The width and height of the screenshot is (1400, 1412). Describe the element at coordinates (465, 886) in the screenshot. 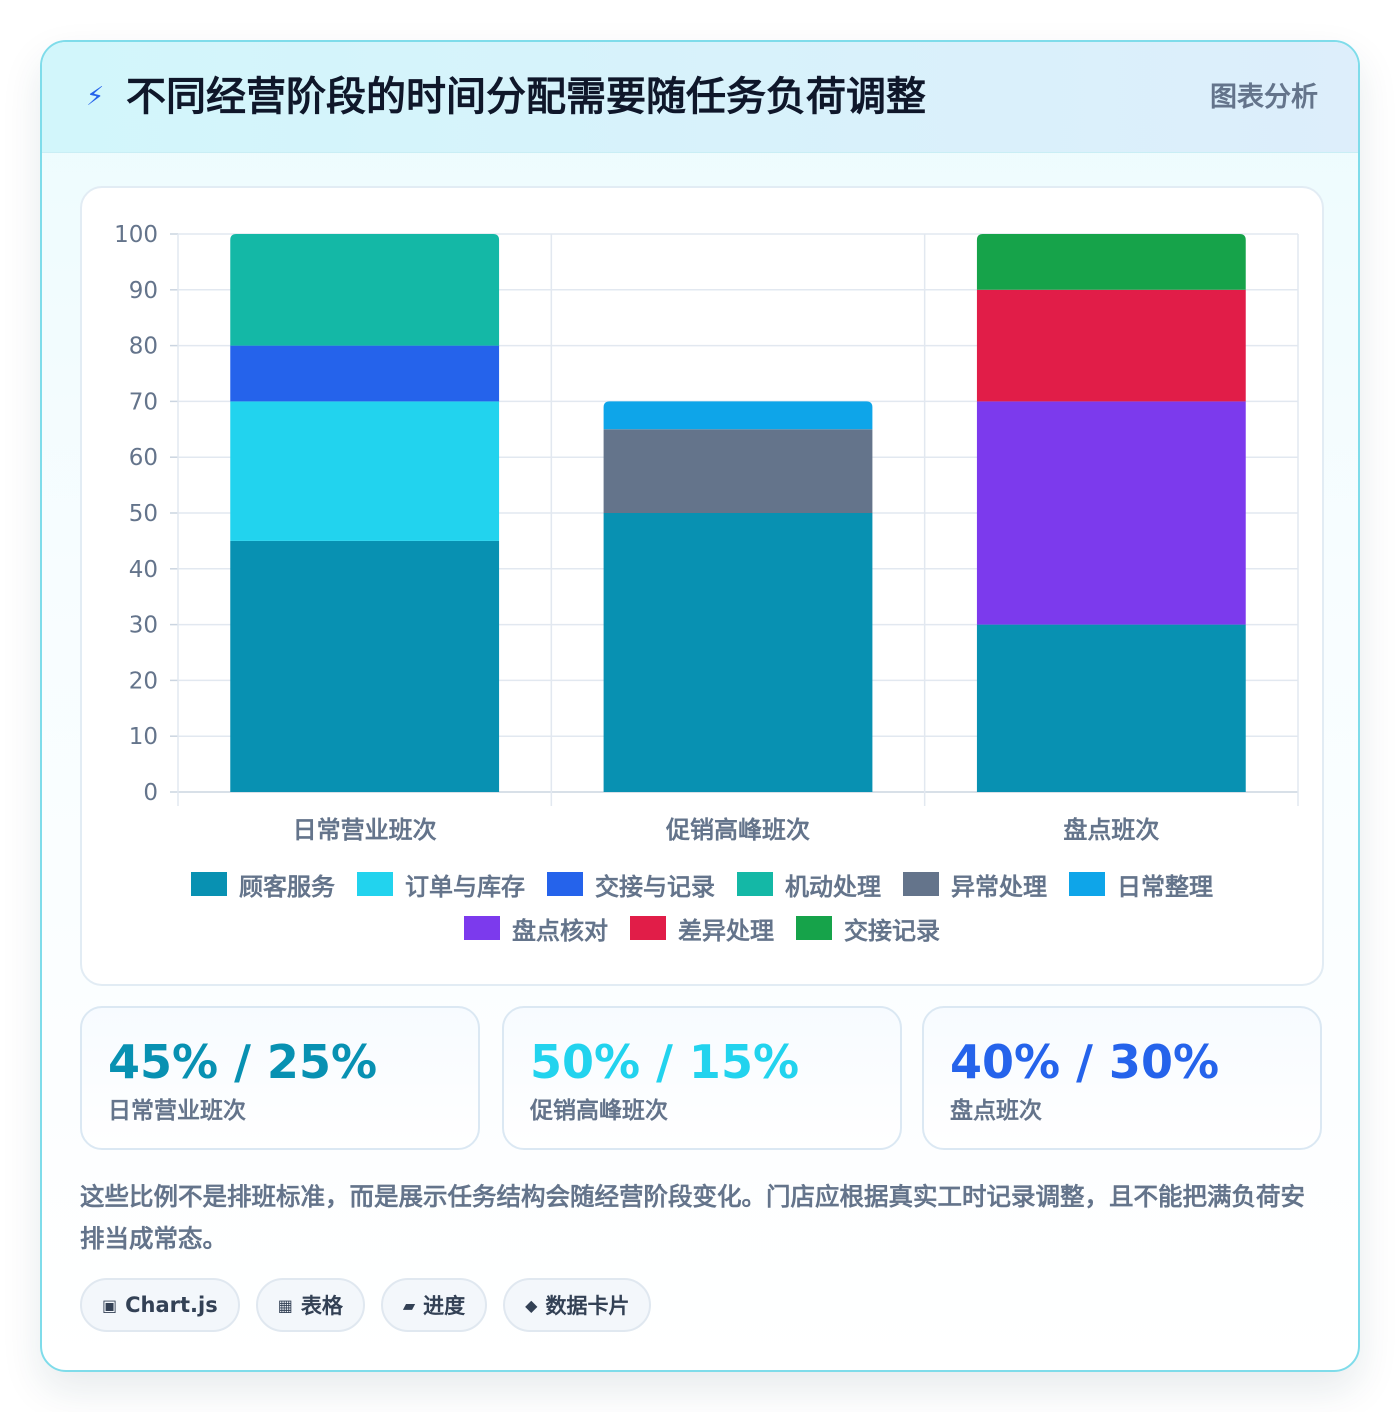

I see `legend-label: 订单与库存` at that location.